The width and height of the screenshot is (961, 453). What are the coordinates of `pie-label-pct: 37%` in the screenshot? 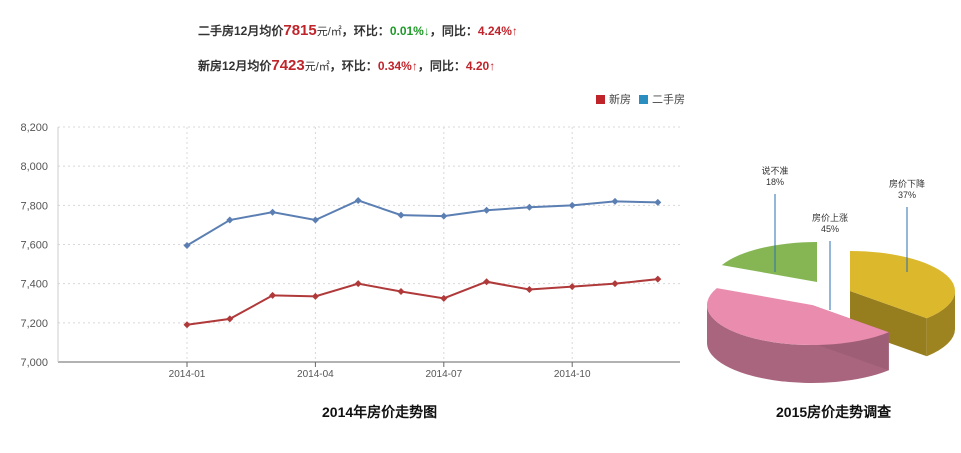 It's located at (907, 195).